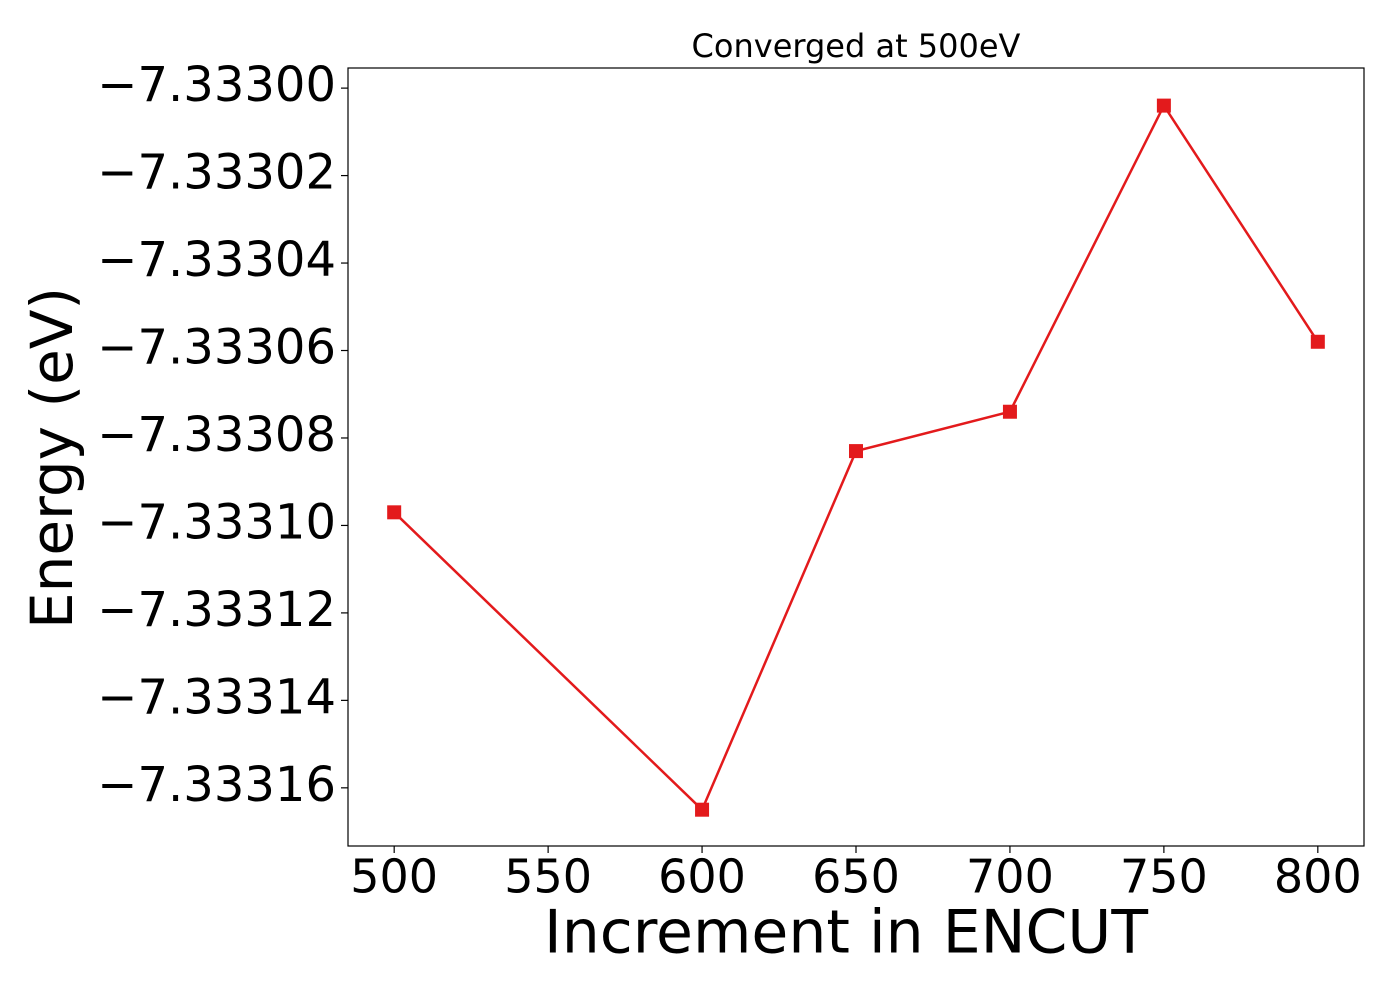 This screenshot has height=1000, width=1400. Describe the element at coordinates (1010, 877) in the screenshot. I see `x-tick-label: 700` at that location.